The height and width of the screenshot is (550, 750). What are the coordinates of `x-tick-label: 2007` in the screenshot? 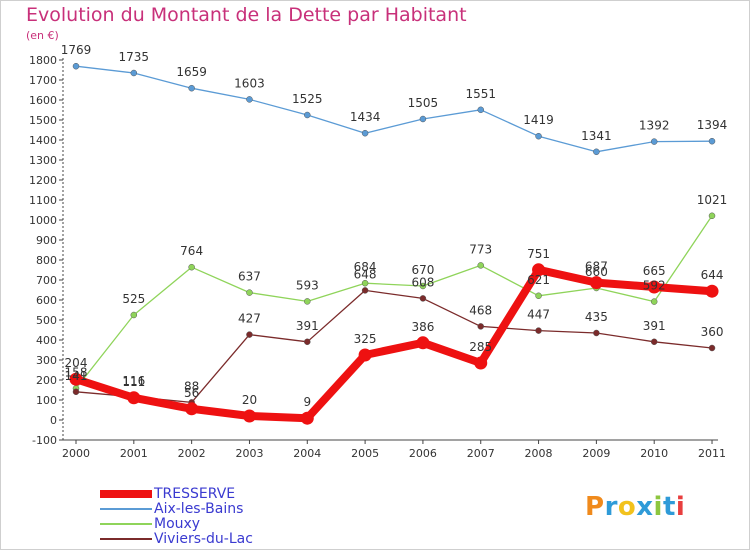 It's located at (481, 453).